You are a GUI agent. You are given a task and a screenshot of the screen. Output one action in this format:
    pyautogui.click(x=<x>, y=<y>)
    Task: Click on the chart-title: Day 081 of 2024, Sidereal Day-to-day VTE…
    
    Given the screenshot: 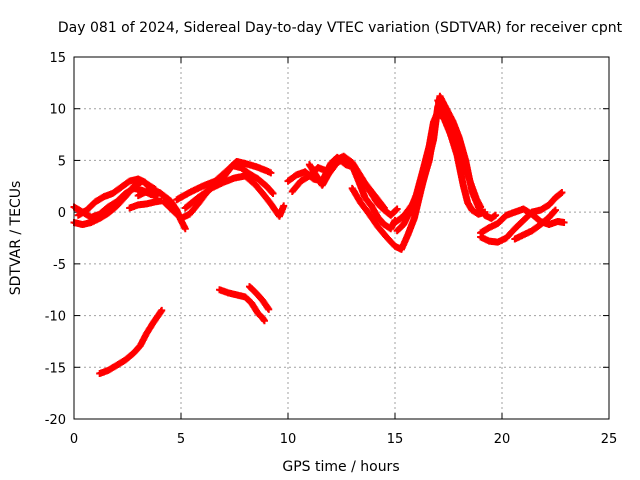 What is the action you would take?
    pyautogui.click(x=340, y=28)
    